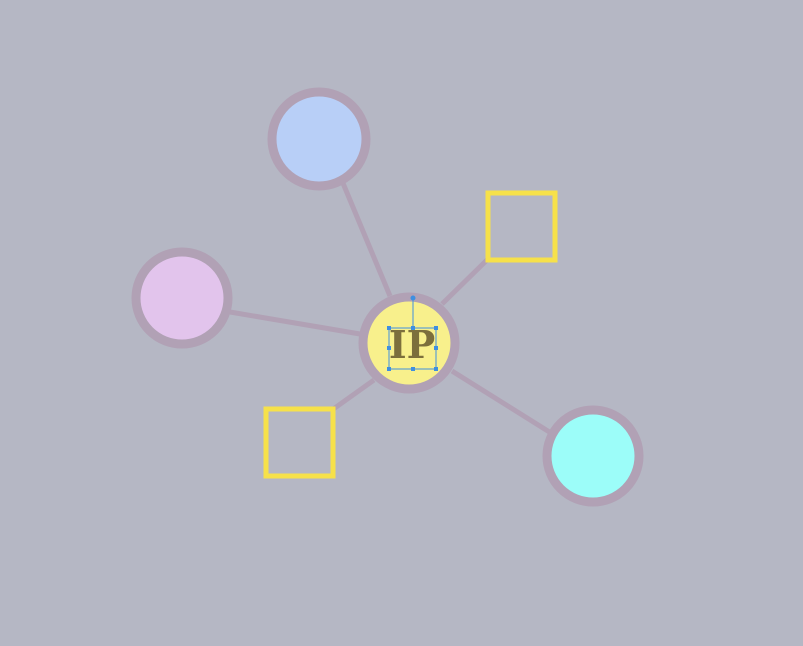  Describe the element at coordinates (413, 369) in the screenshot. I see `resize-handle-s` at that location.